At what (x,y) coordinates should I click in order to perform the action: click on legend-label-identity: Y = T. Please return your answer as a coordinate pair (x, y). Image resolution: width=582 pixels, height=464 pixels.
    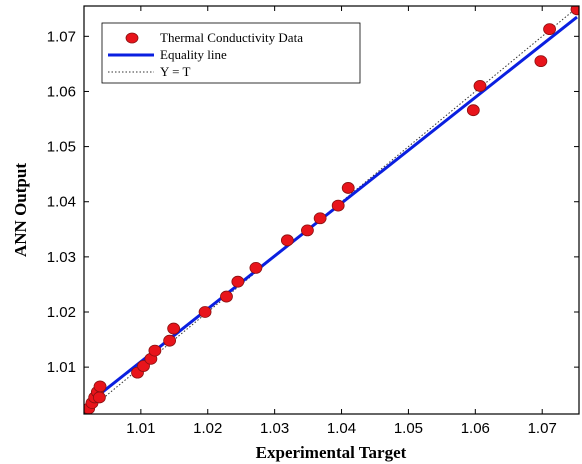
    Looking at the image, I should click on (175, 71).